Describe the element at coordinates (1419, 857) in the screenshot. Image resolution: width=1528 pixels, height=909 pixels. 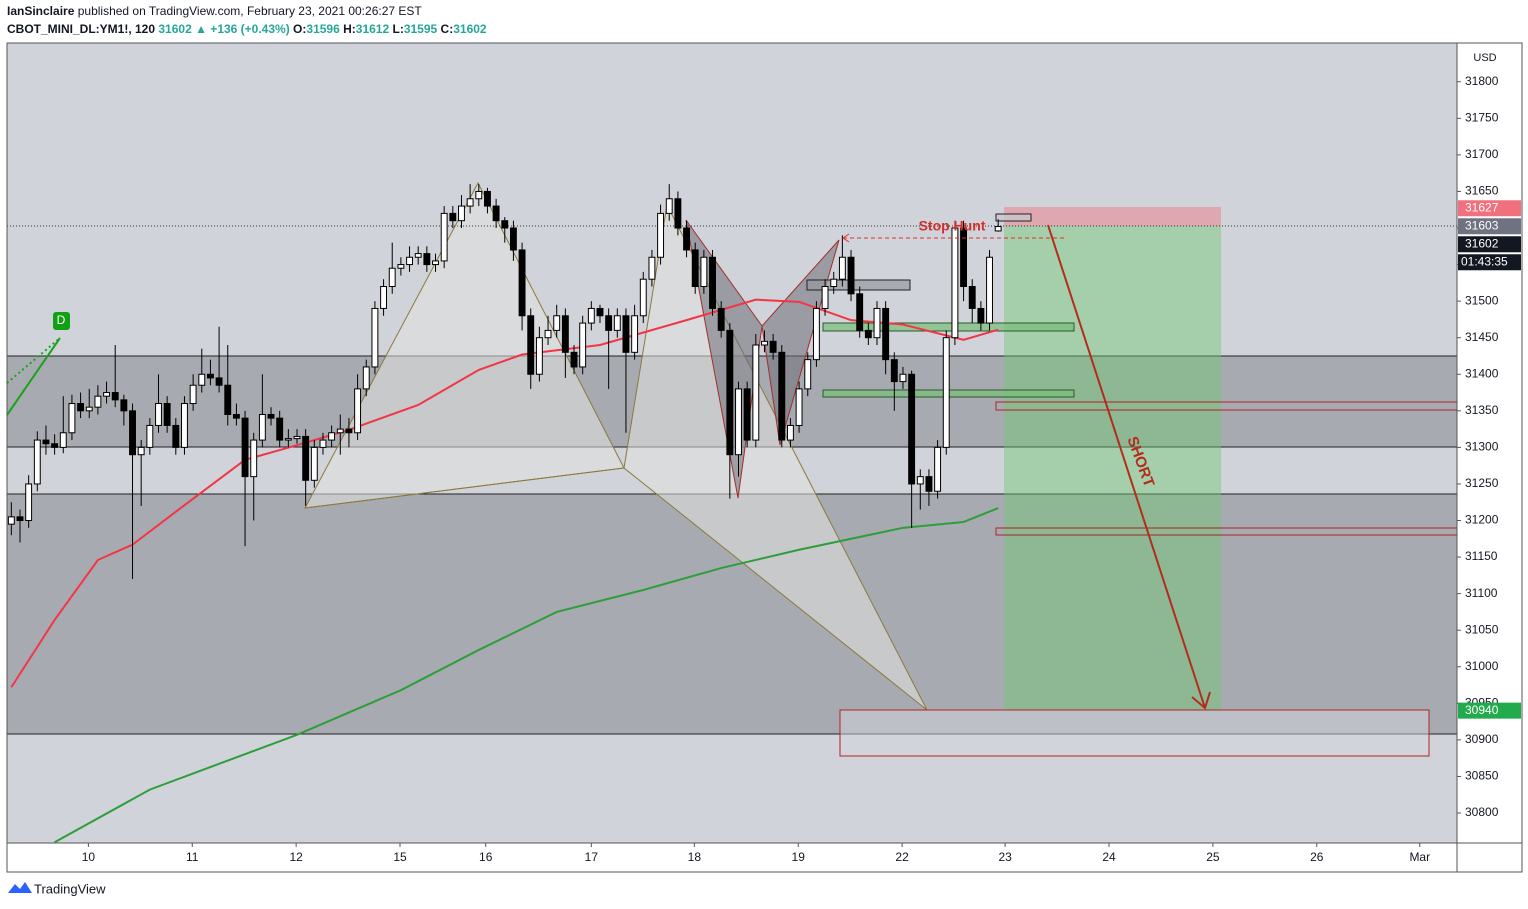
I see `x-tick-label: Mar` at that location.